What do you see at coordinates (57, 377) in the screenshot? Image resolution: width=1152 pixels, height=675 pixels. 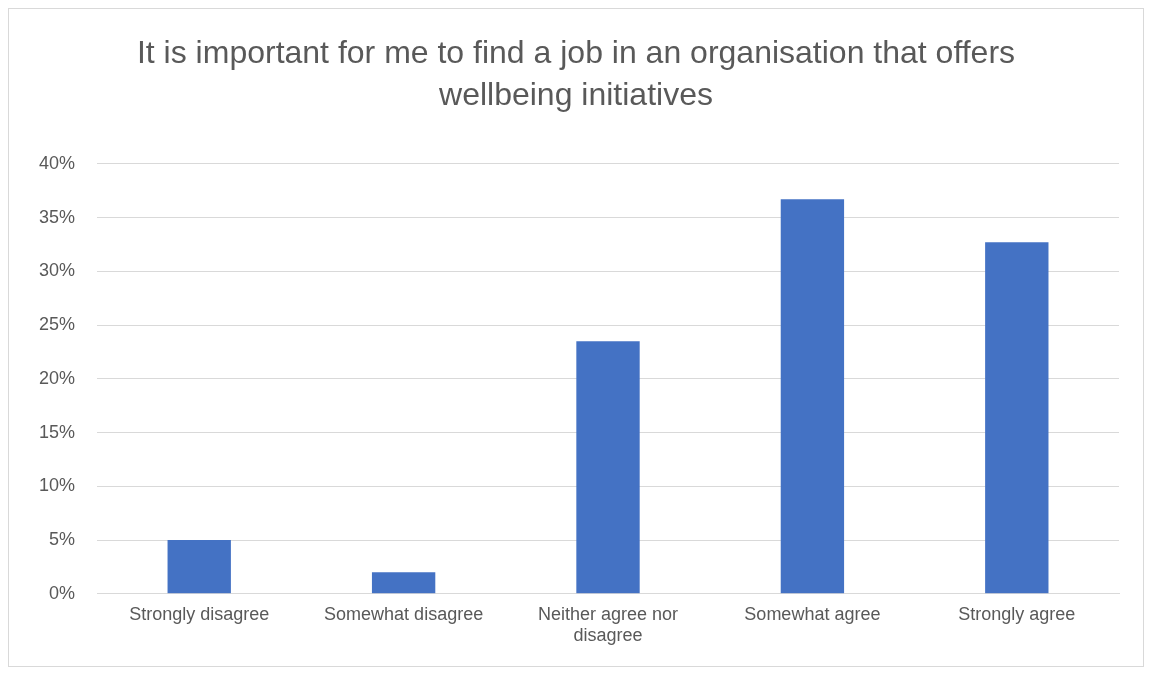 I see `y-tick-label: 20%` at bounding box center [57, 377].